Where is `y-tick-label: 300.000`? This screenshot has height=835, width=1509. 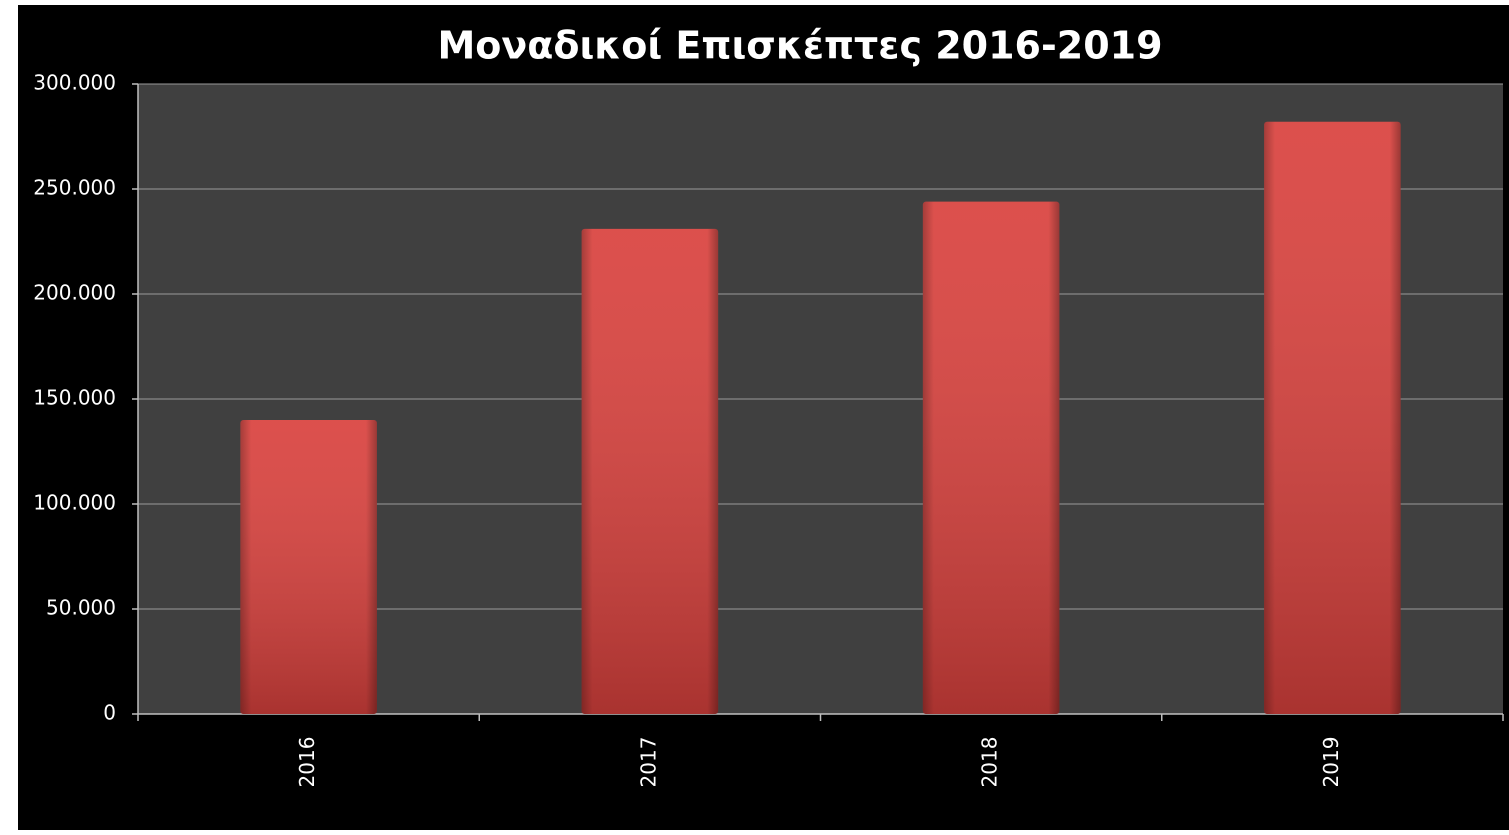 y-tick-label: 300.000 is located at coordinates (74, 83).